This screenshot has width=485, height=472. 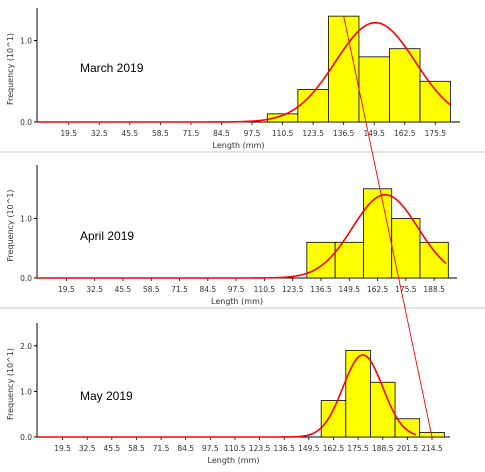 What do you see at coordinates (432, 448) in the screenshot?
I see `x-tick-label: 214.5` at bounding box center [432, 448].